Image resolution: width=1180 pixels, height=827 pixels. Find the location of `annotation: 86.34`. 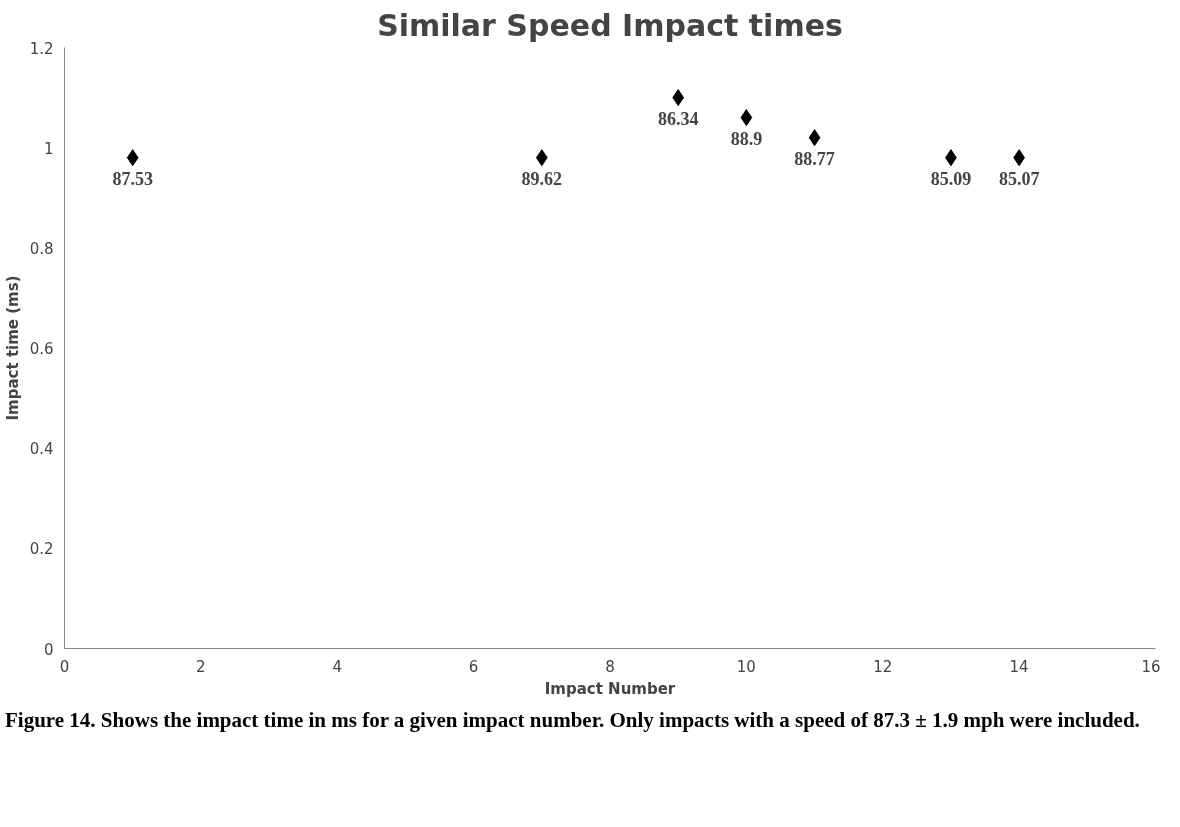

annotation: 86.34 is located at coordinates (678, 118).